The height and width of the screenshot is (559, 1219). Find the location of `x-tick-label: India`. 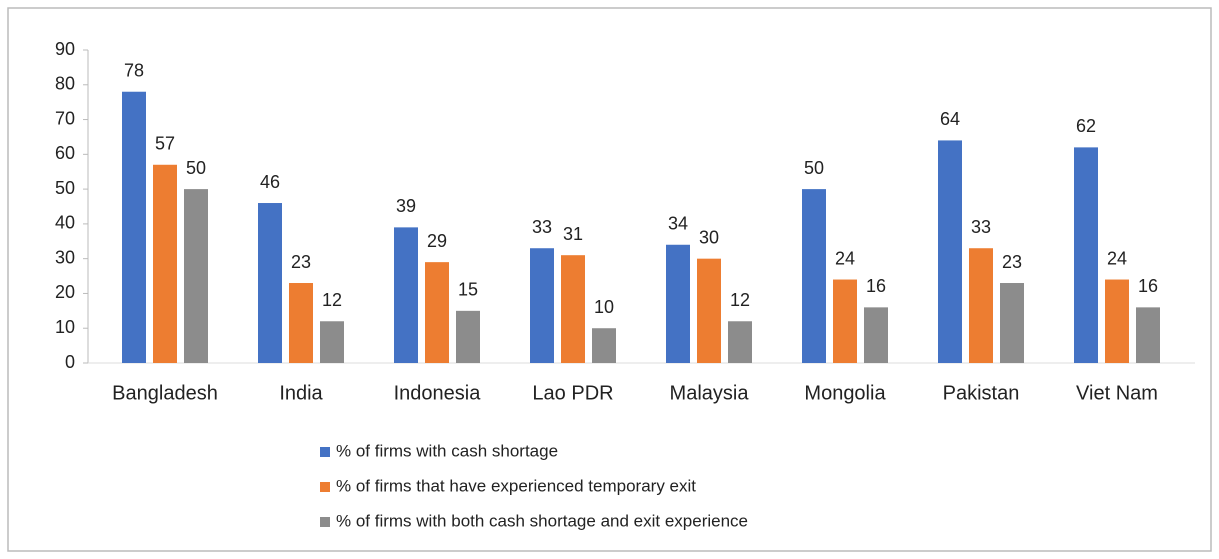

x-tick-label: India is located at coordinates (301, 393).